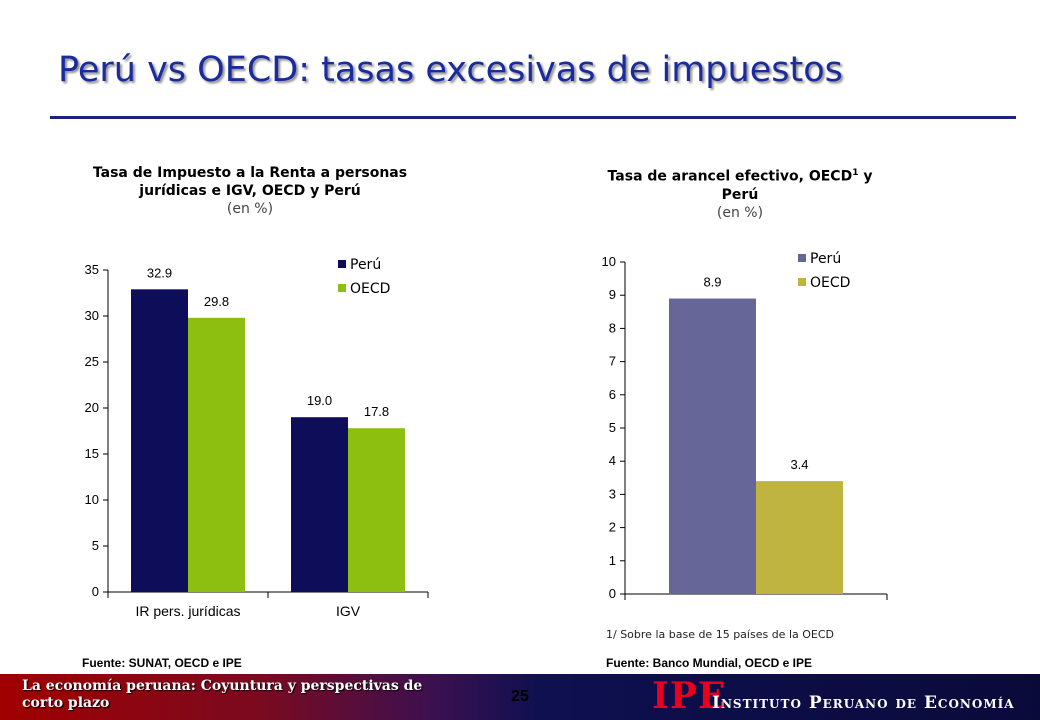 The width and height of the screenshot is (1040, 720). Describe the element at coordinates (612, 394) in the screenshot. I see `chart2-y-tick-label: 6` at that location.